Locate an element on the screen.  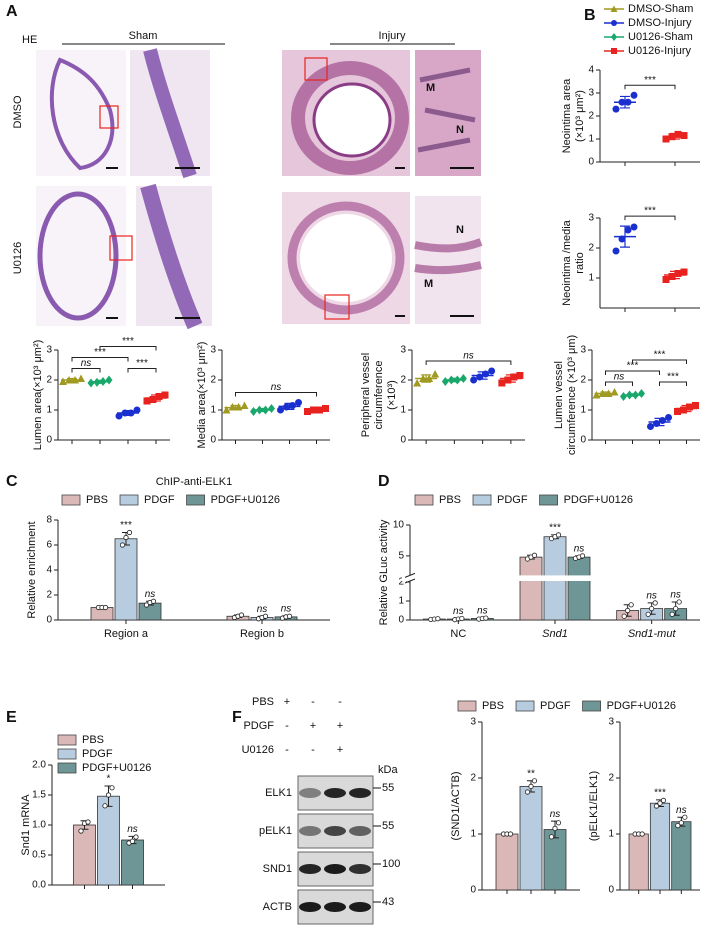
marker-label: 55 is located at coordinates (388, 826).